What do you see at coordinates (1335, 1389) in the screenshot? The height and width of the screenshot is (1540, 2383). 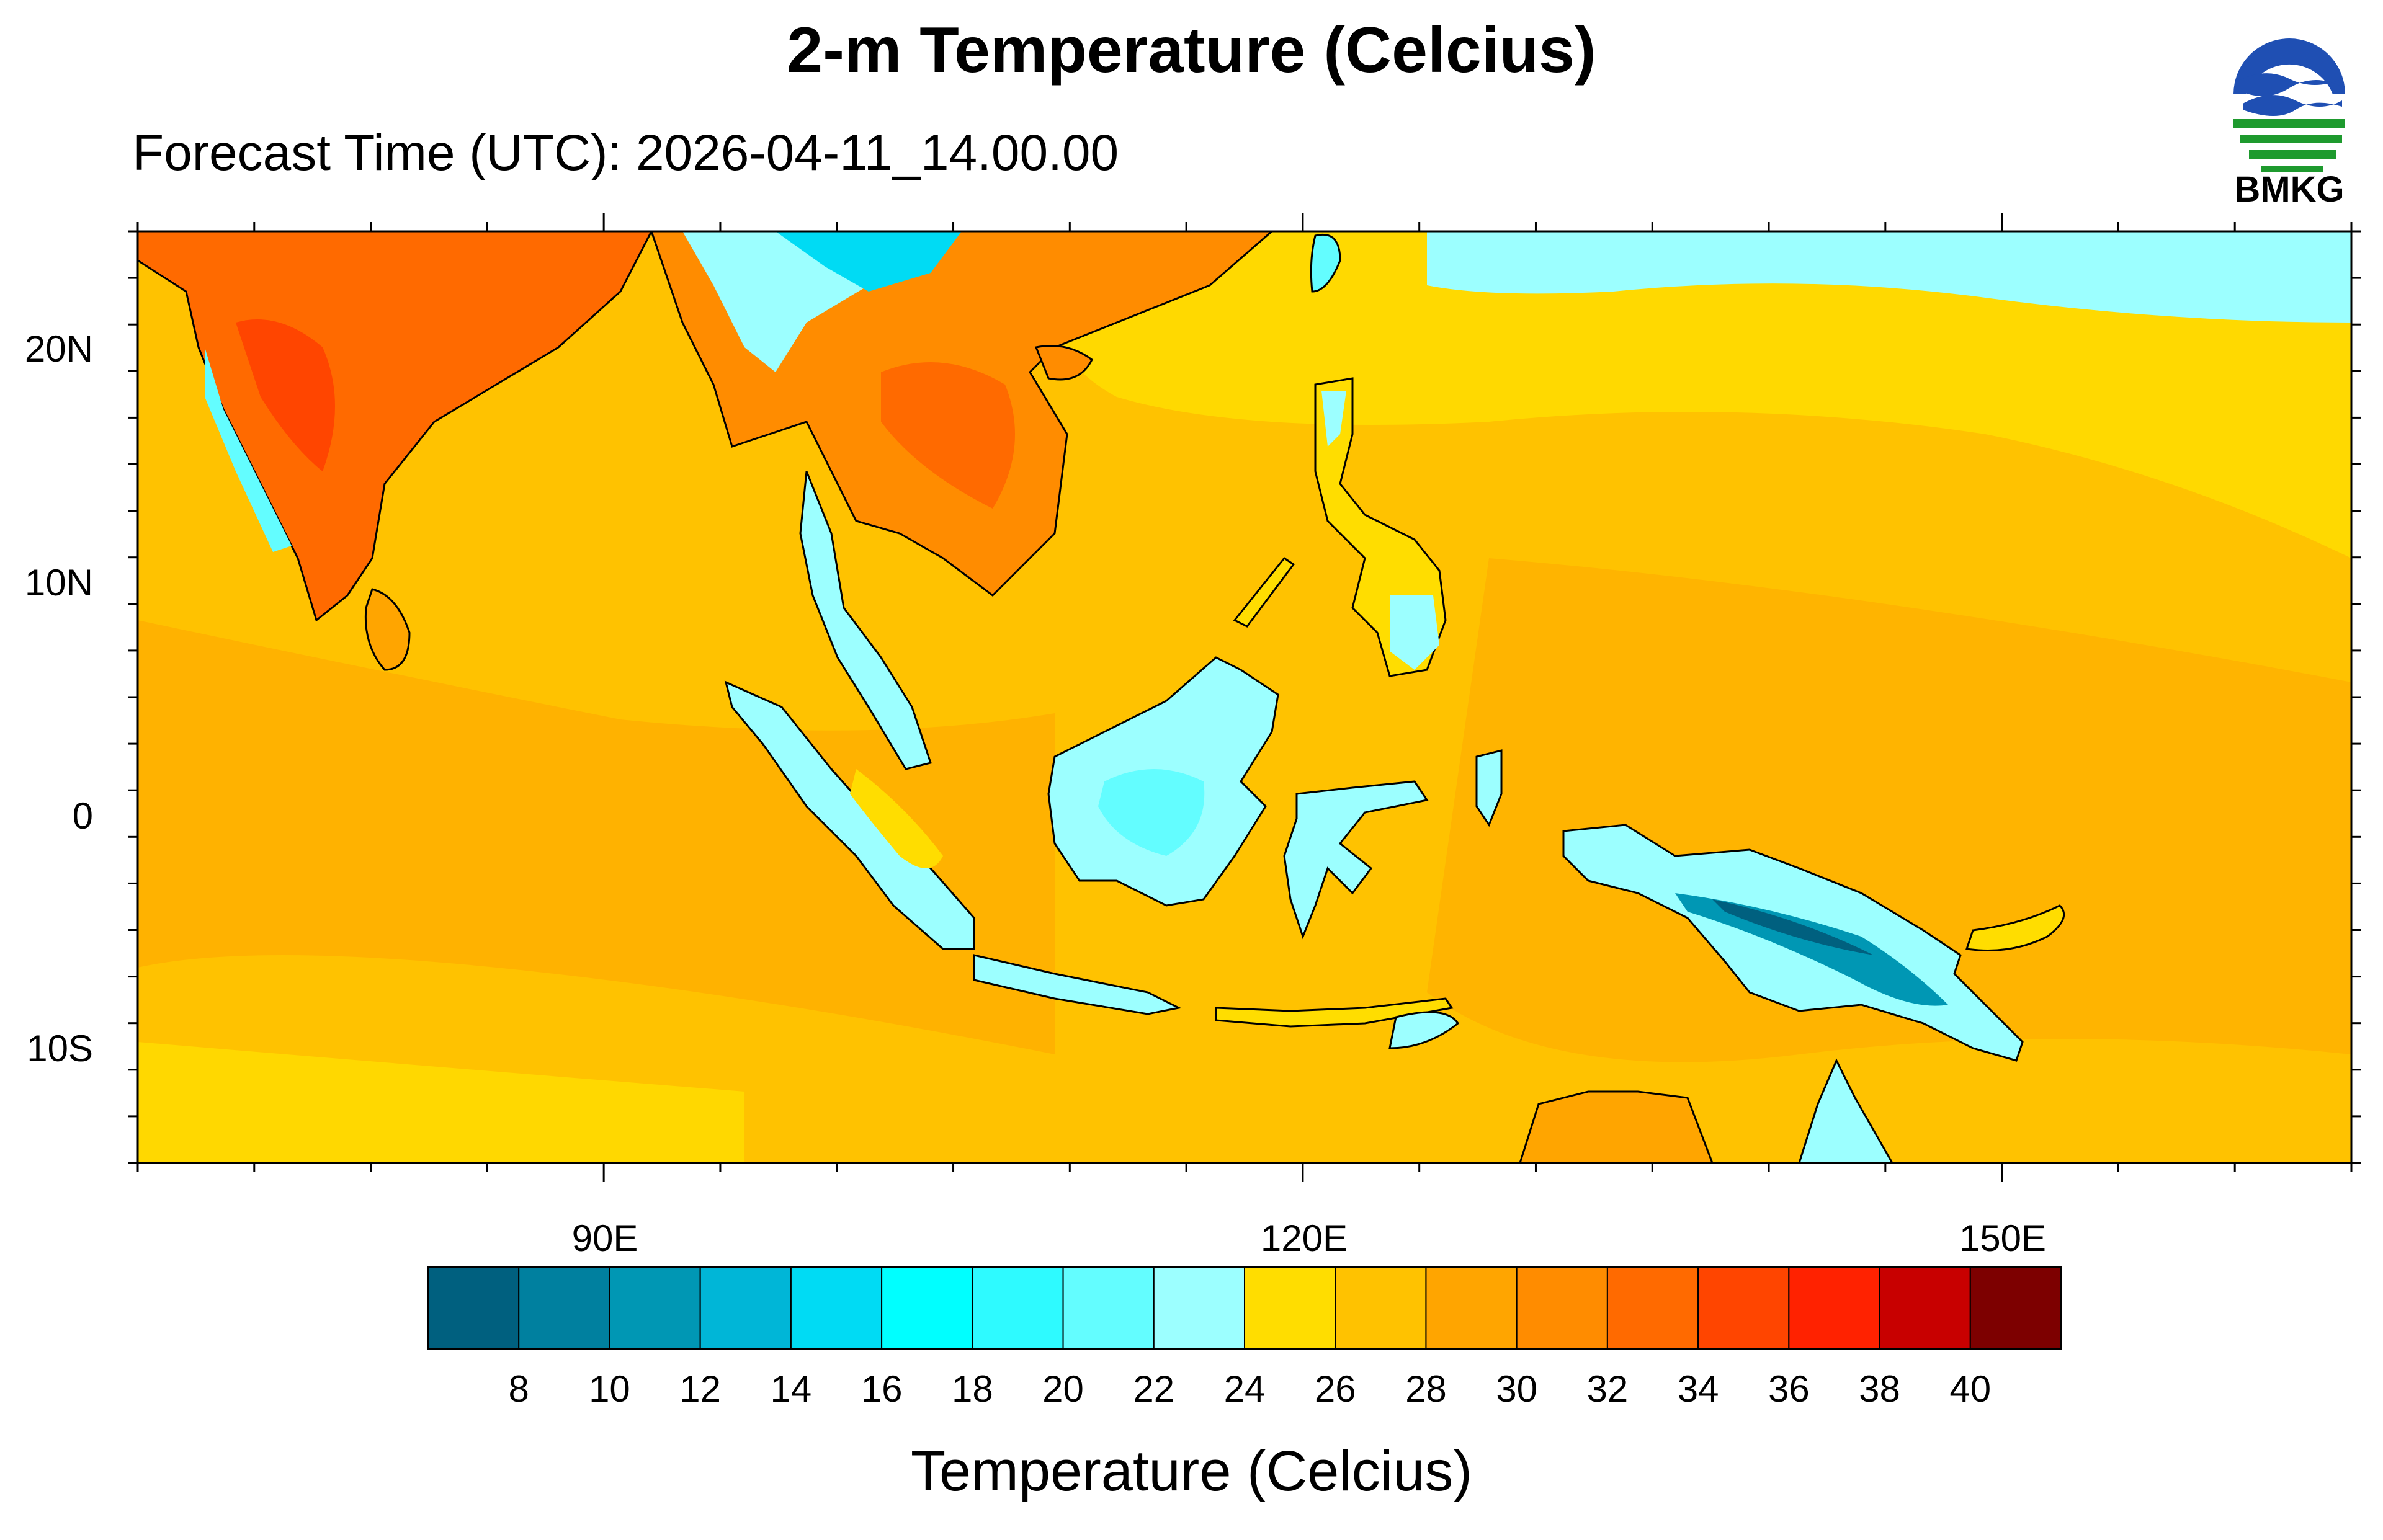 I see `colorbar-tick-label: 26` at bounding box center [1335, 1389].